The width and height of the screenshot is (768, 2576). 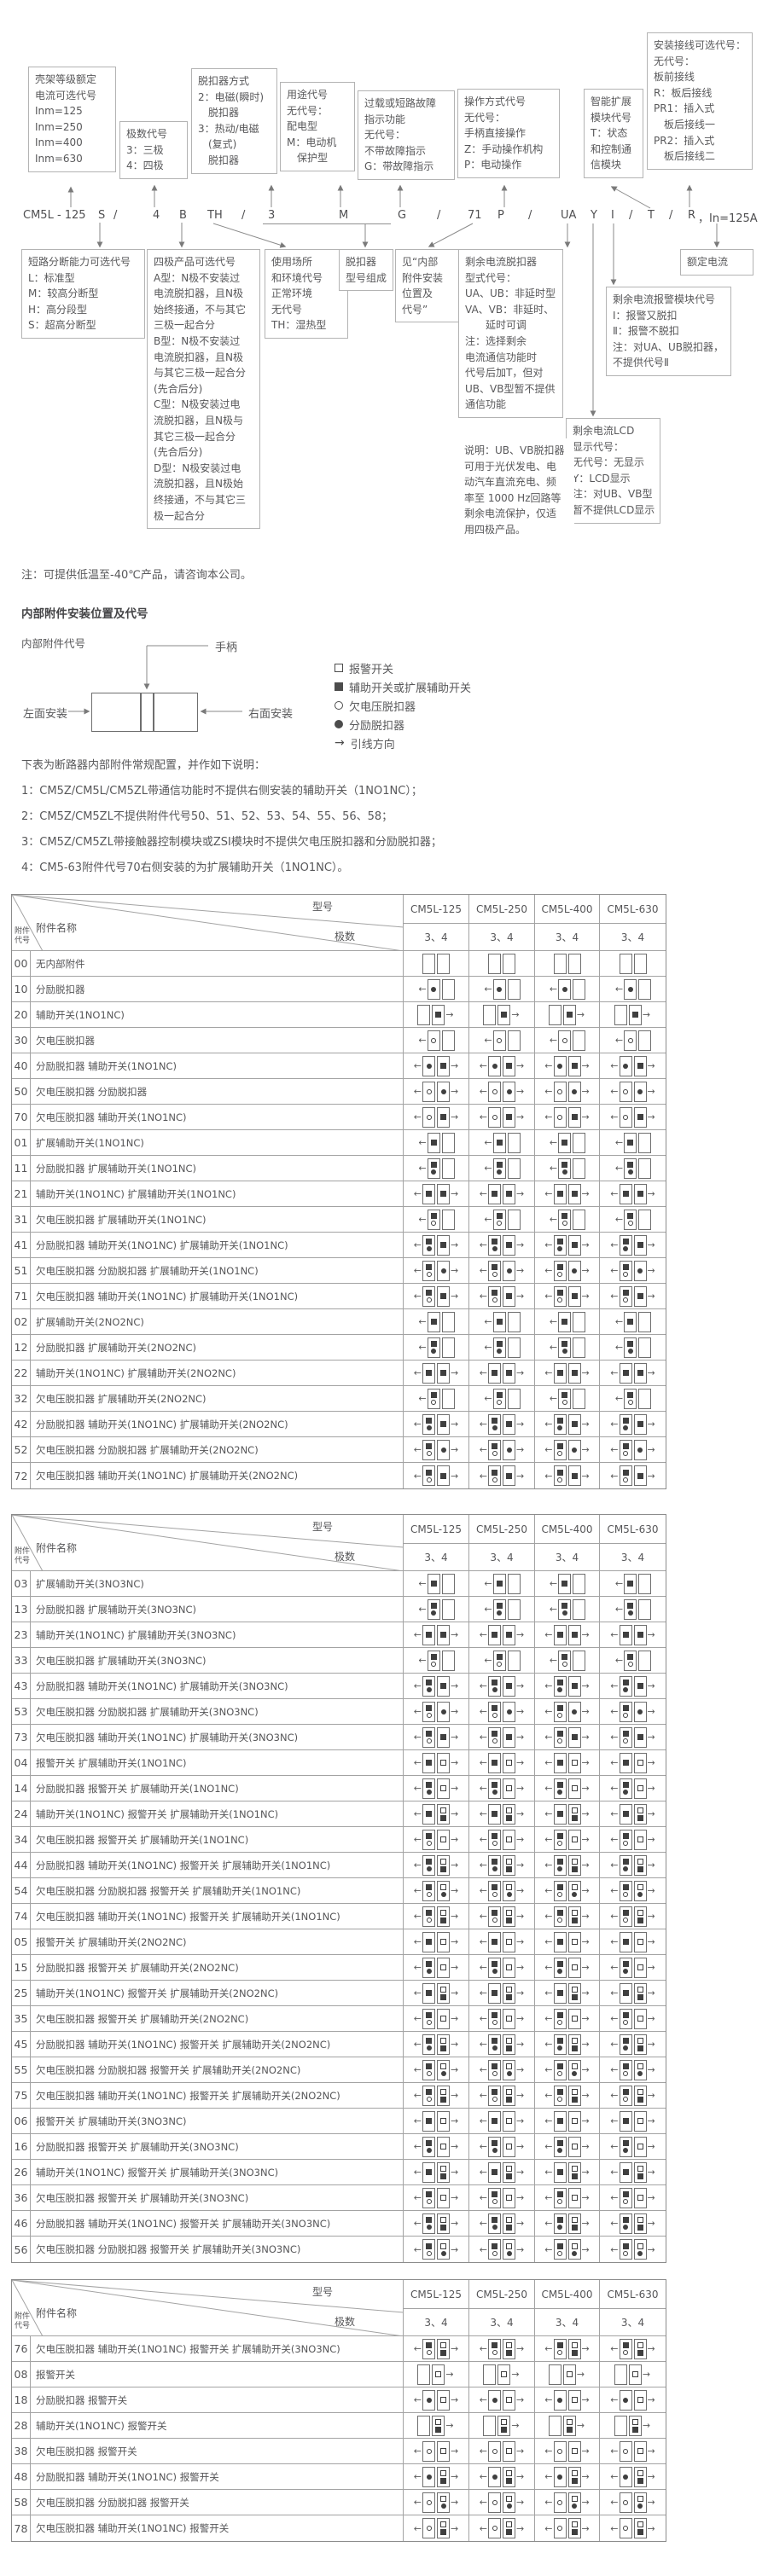 I want to click on accessory-code: 45, so click(x=21, y=2044).